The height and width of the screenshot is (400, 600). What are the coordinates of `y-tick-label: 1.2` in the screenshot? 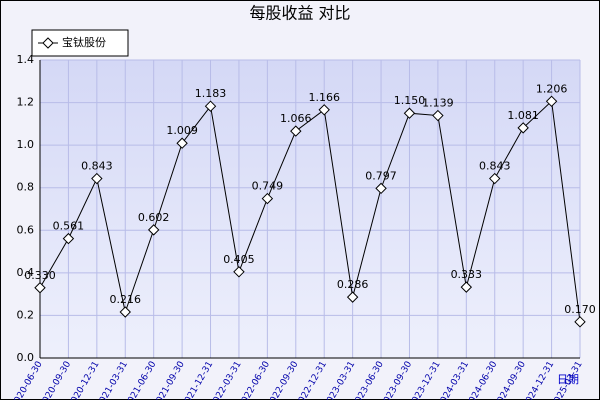 It's located at (26, 102).